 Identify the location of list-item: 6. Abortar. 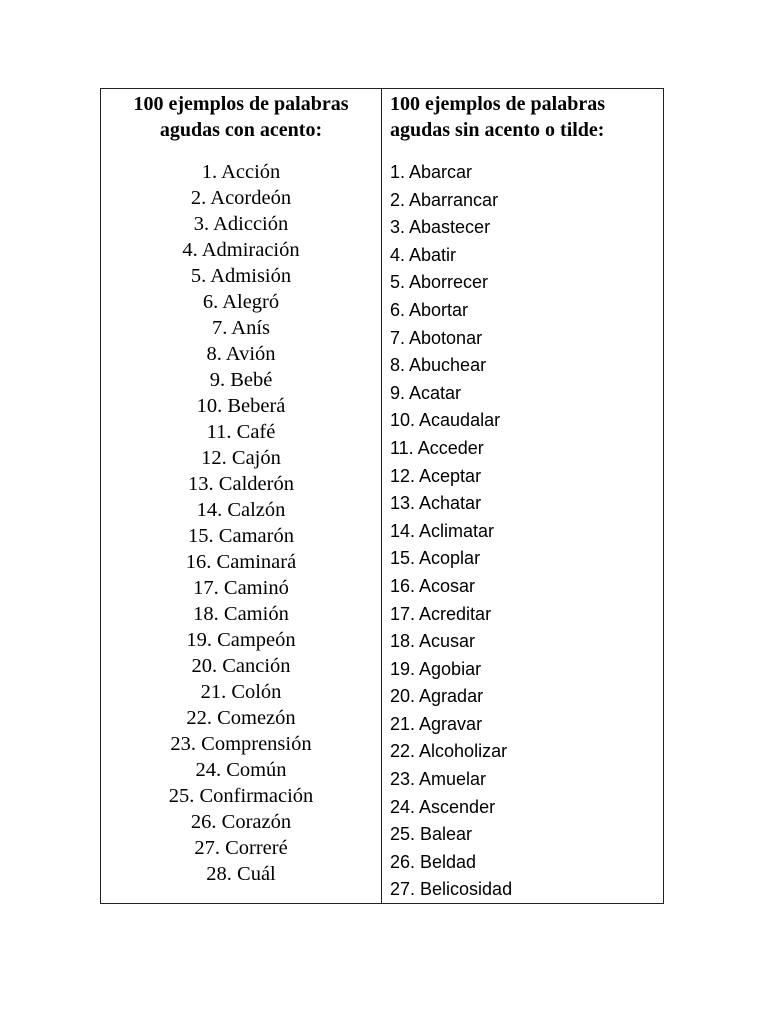
(429, 309).